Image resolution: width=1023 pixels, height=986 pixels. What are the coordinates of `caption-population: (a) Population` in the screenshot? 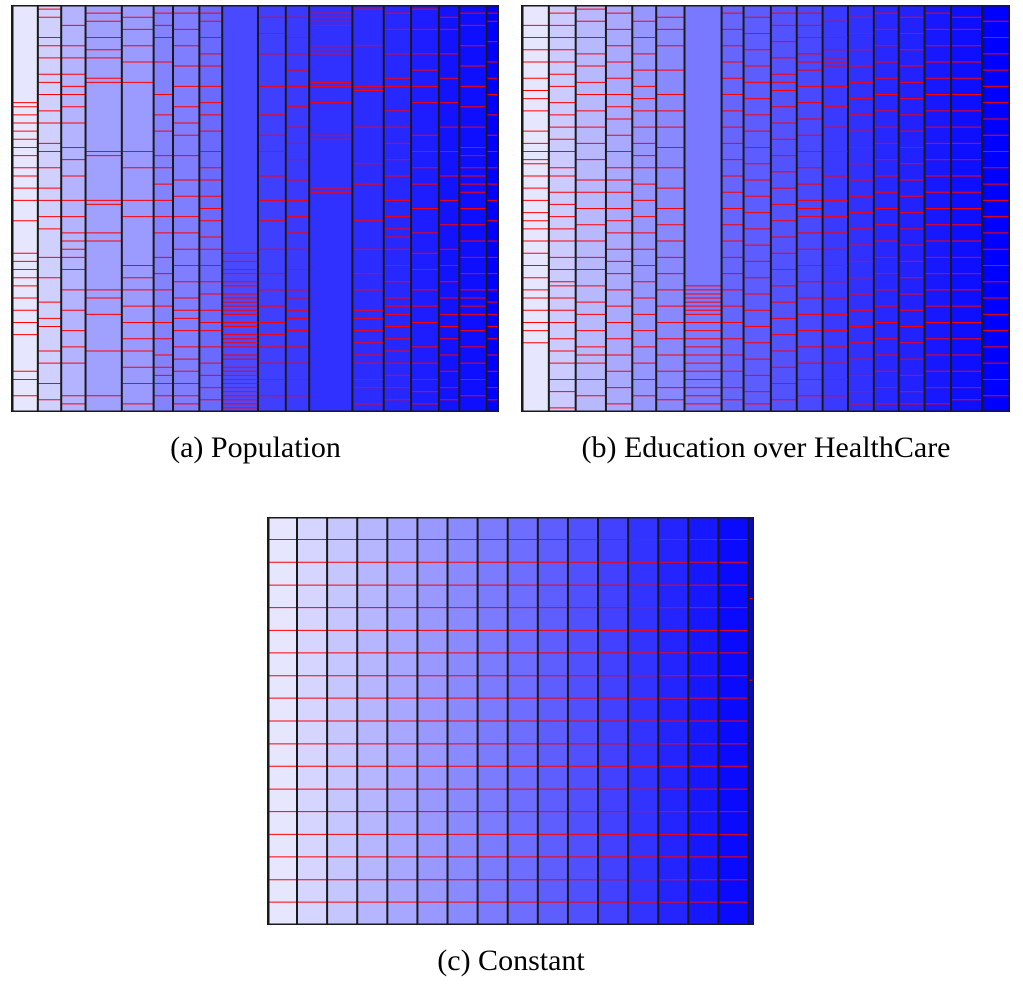 It's located at (255, 447).